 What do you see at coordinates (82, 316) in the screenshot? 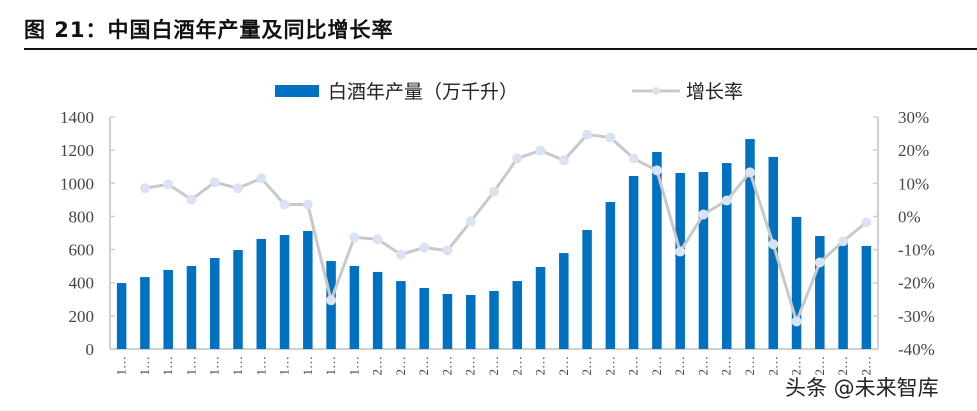
I see `left-tick-label: 200` at bounding box center [82, 316].